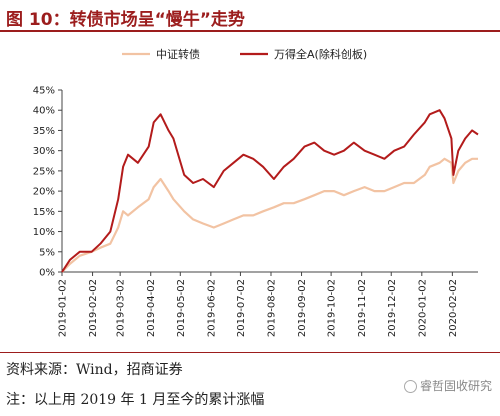 This screenshot has height=416, width=500. What do you see at coordinates (362, 308) in the screenshot?
I see `x-tick-label: 2019-11-02` at bounding box center [362, 308].